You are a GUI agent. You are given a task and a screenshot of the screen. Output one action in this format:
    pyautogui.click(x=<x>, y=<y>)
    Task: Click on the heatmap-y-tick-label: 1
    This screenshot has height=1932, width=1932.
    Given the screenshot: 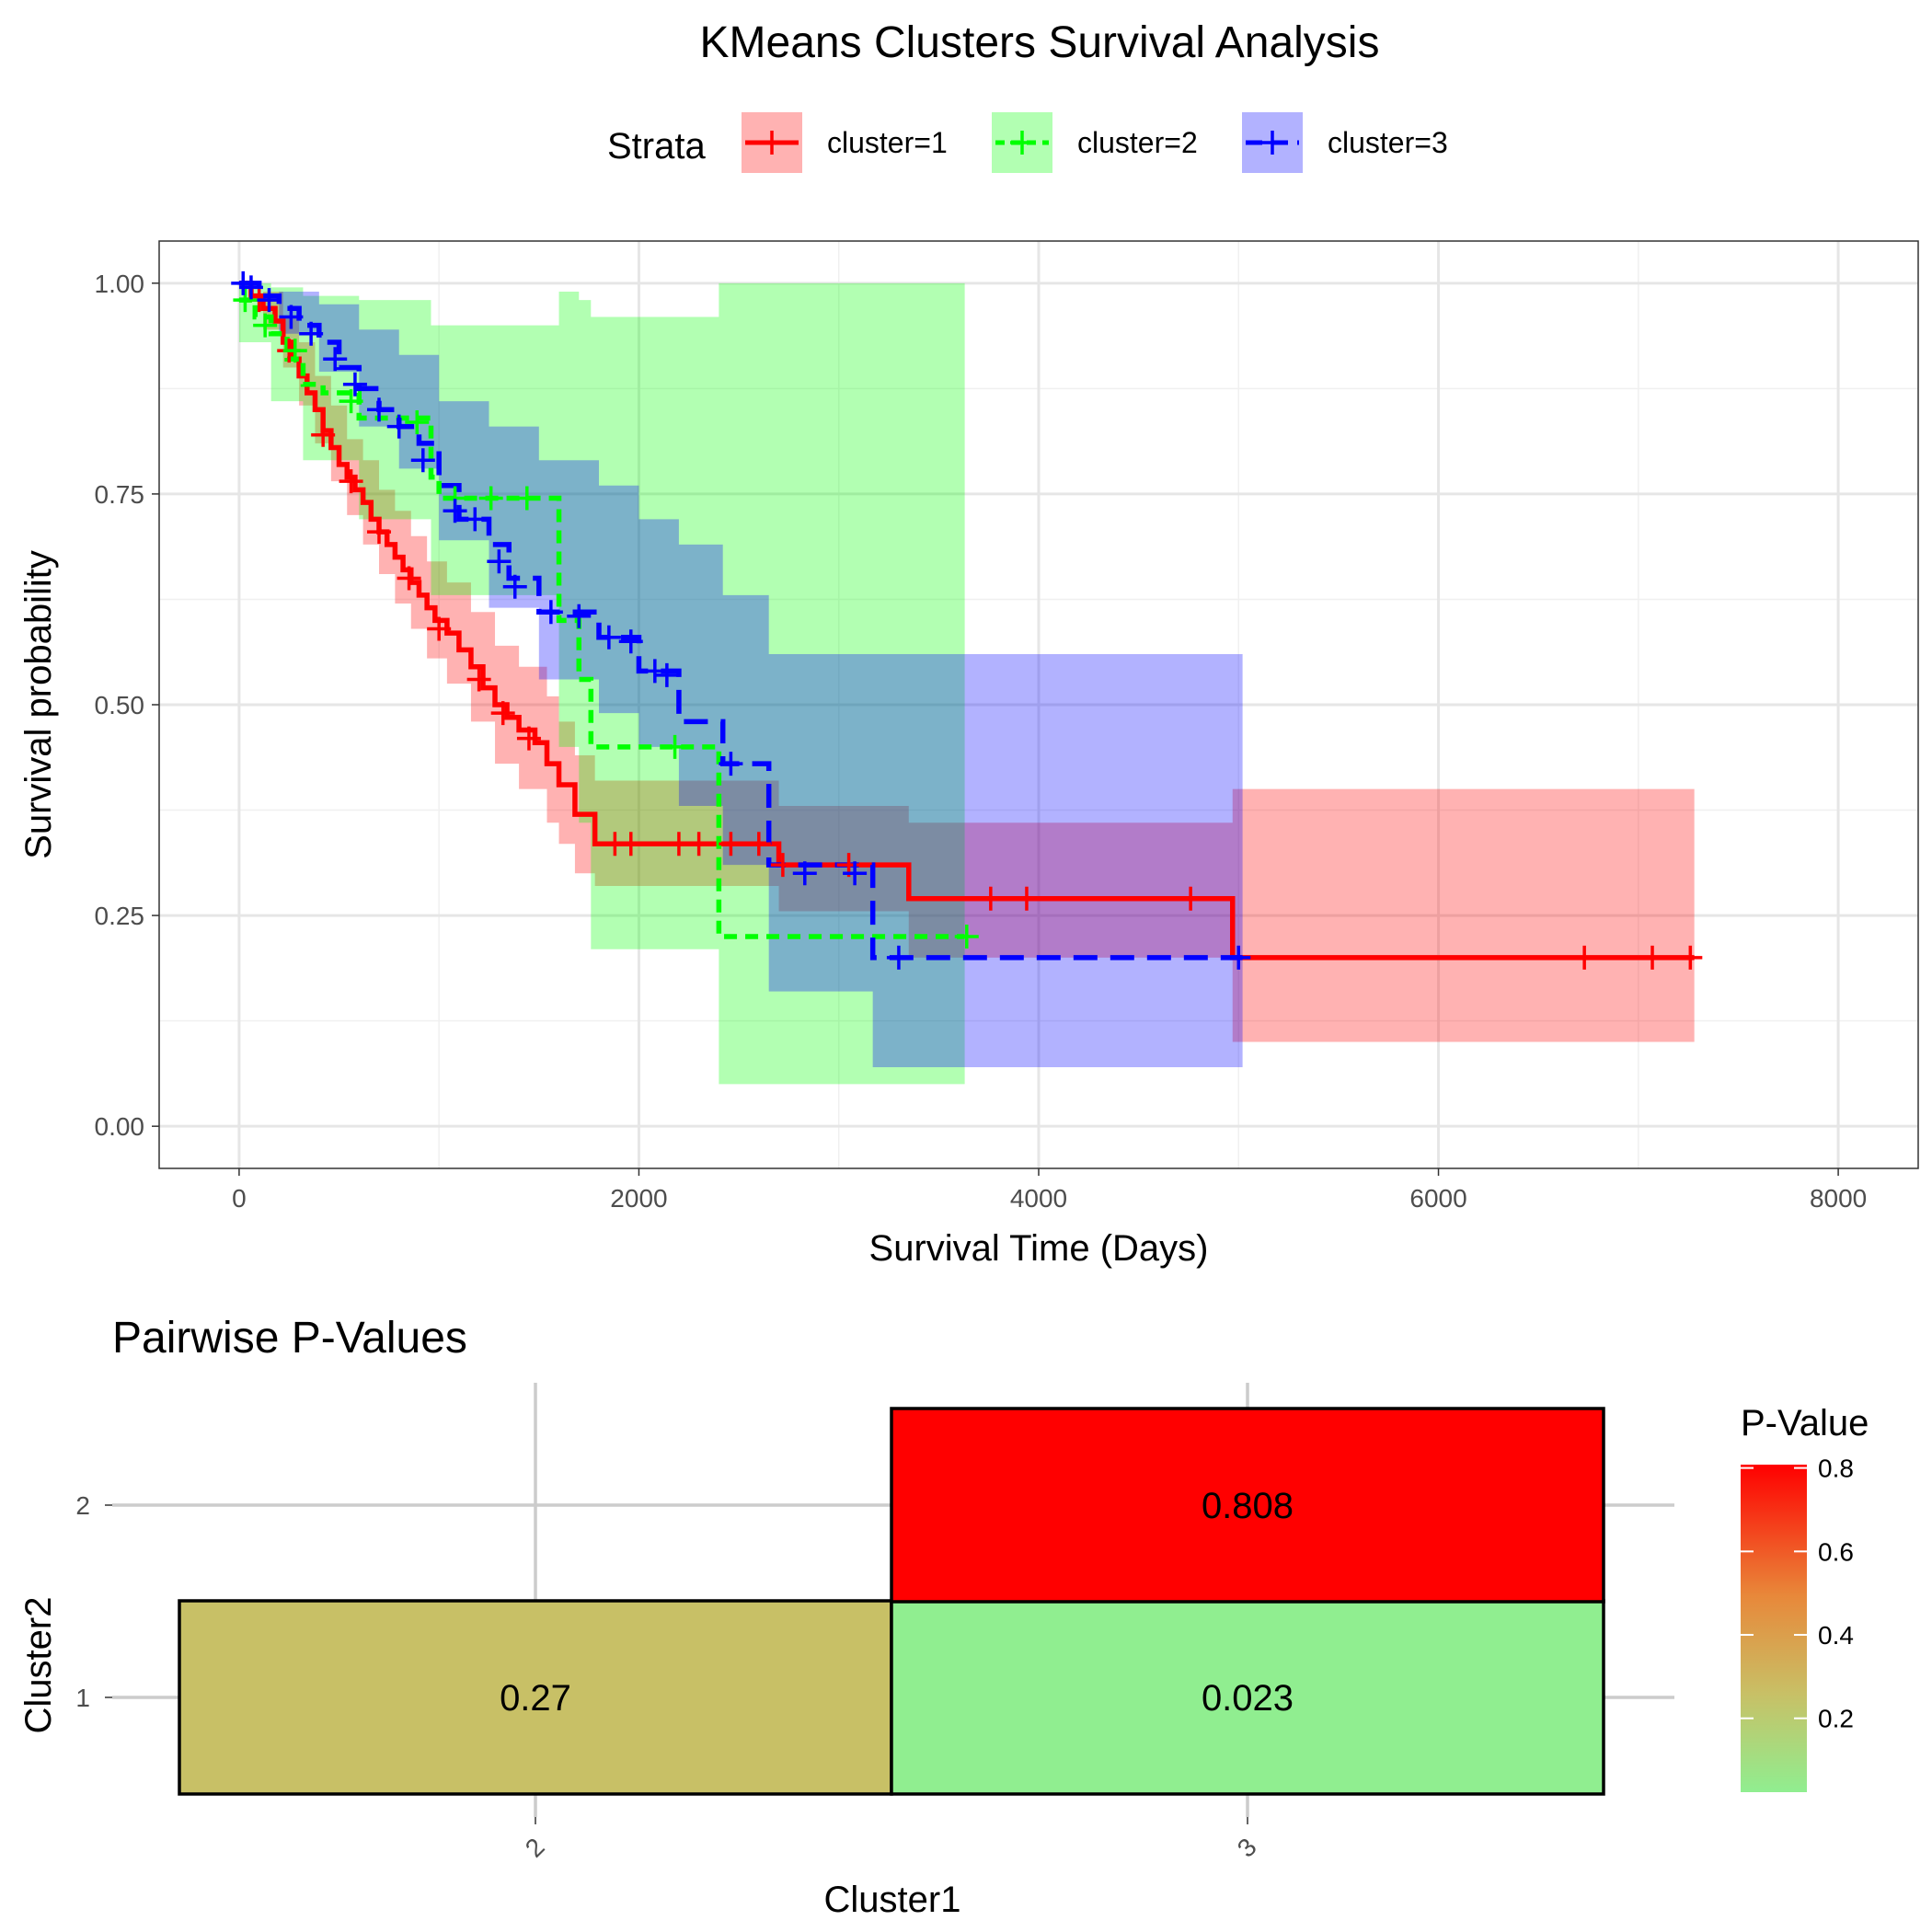 What is the action you would take?
    pyautogui.click(x=82, y=1698)
    